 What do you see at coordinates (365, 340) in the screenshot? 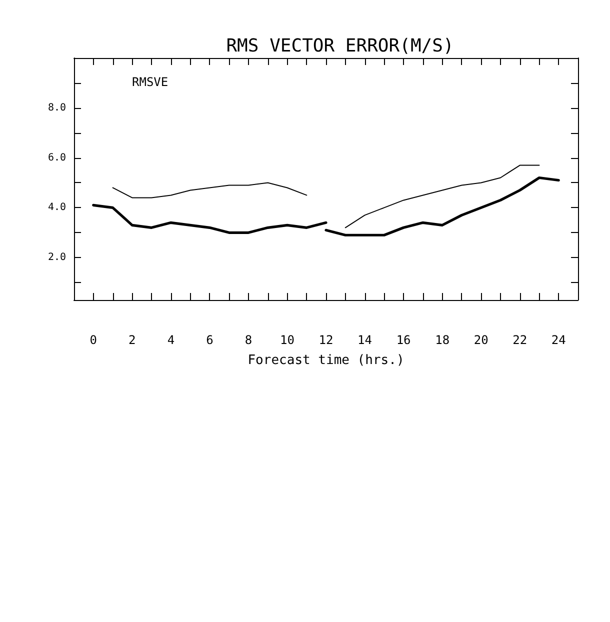
I see `x-tick-label: 14` at bounding box center [365, 340].